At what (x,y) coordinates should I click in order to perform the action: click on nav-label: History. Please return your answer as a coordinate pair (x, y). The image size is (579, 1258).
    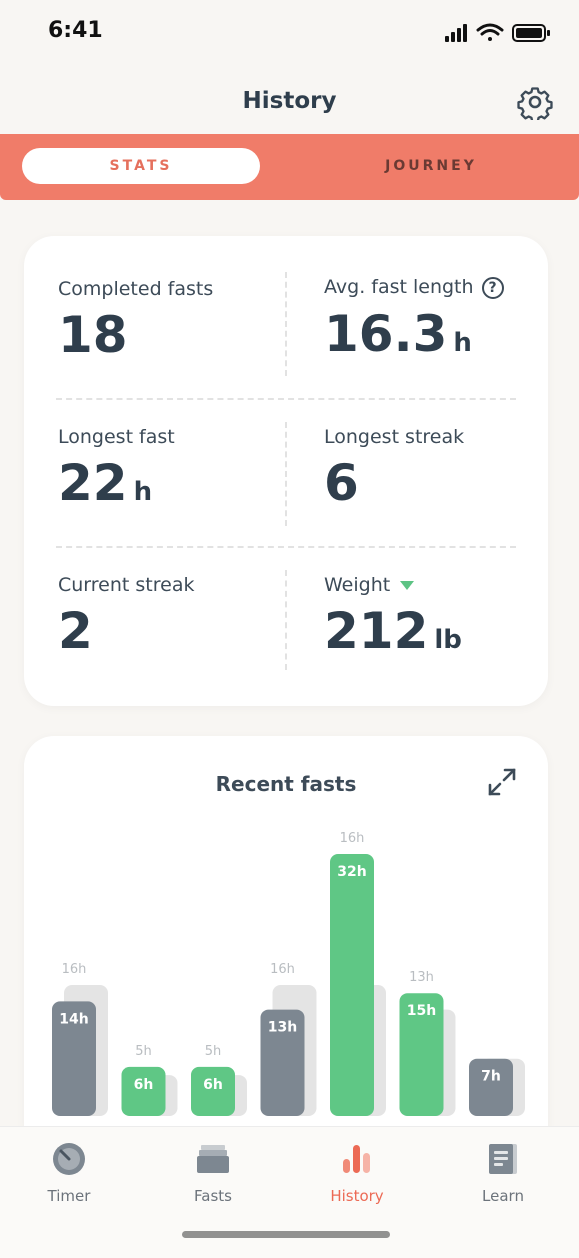
    Looking at the image, I should click on (357, 1196).